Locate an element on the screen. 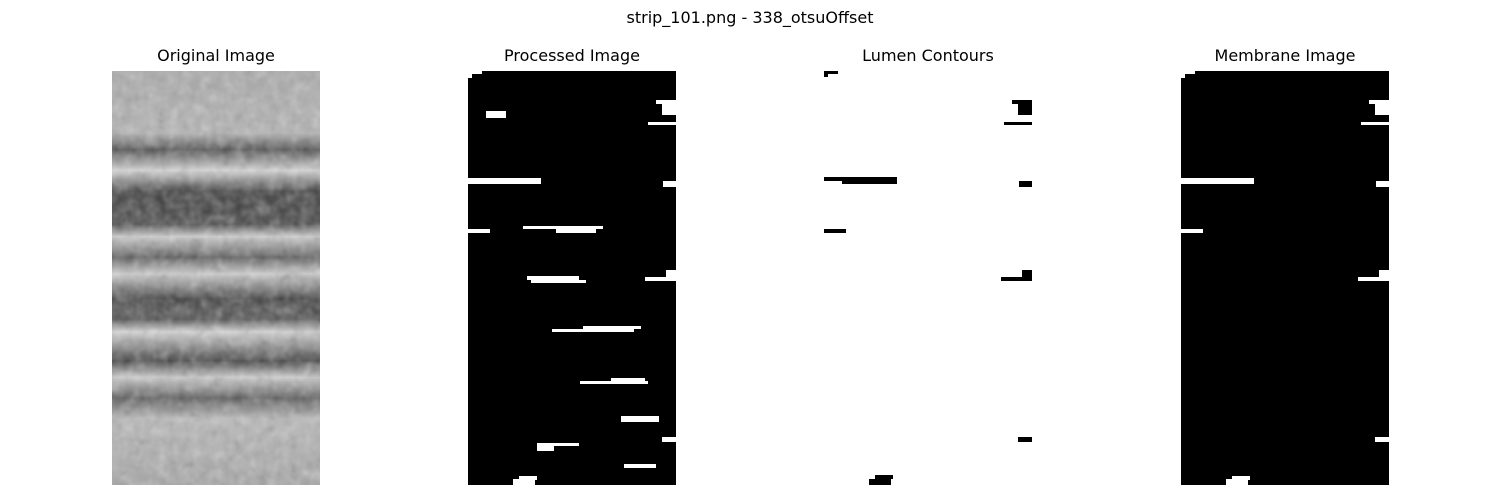 This screenshot has width=1500, height=500. membrane-image-graphic is located at coordinates (1285, 278).